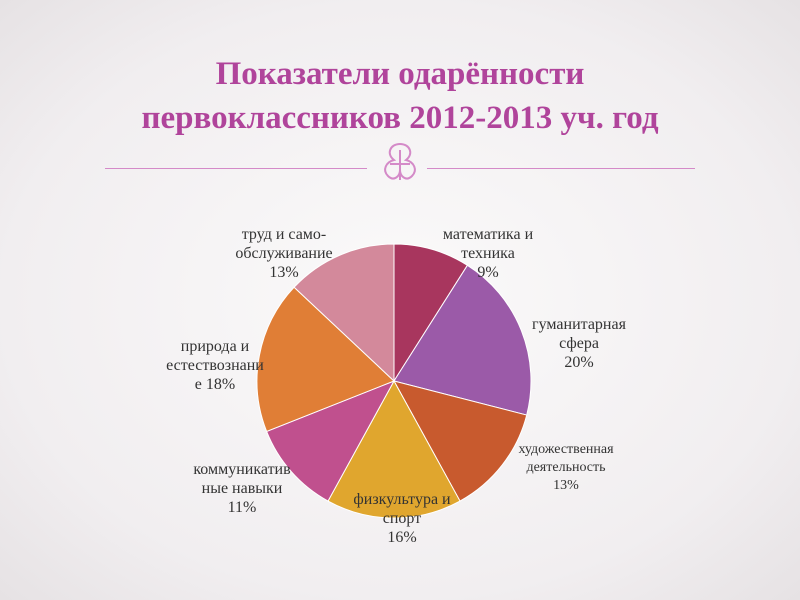  What do you see at coordinates (402, 518) in the screenshot?
I see `slice-label-sport: физкультура и спорт 16%` at bounding box center [402, 518].